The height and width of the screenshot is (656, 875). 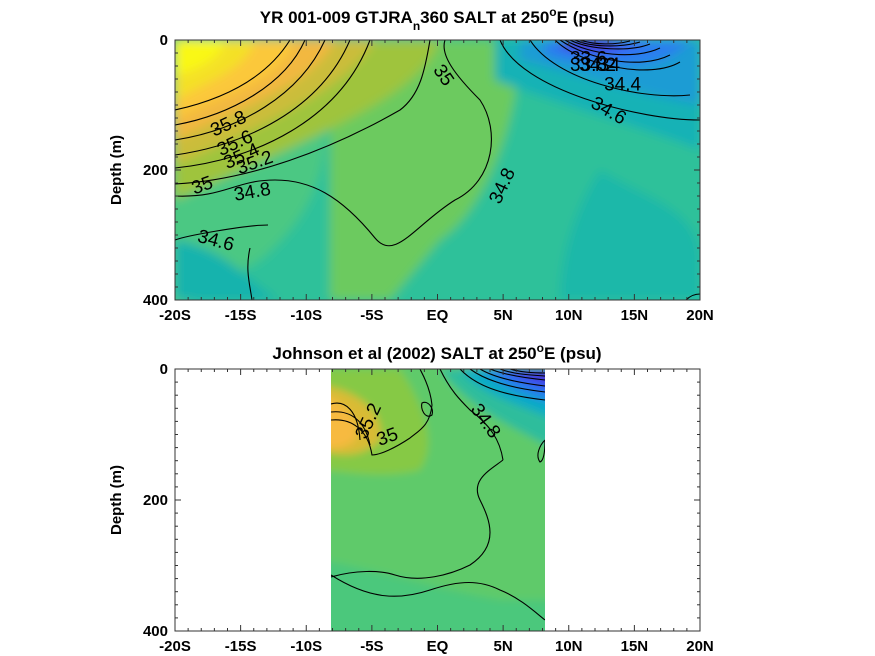 What do you see at coordinates (438, 495) in the screenshot?
I see `contour-lines-bottom` at bounding box center [438, 495].